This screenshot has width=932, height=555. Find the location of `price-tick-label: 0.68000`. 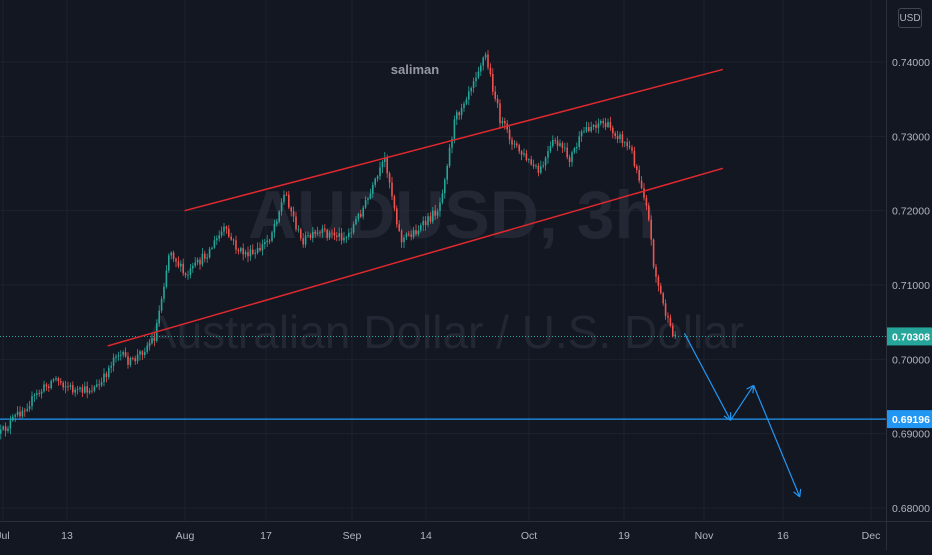

price-tick-label: 0.68000 is located at coordinates (911, 509).